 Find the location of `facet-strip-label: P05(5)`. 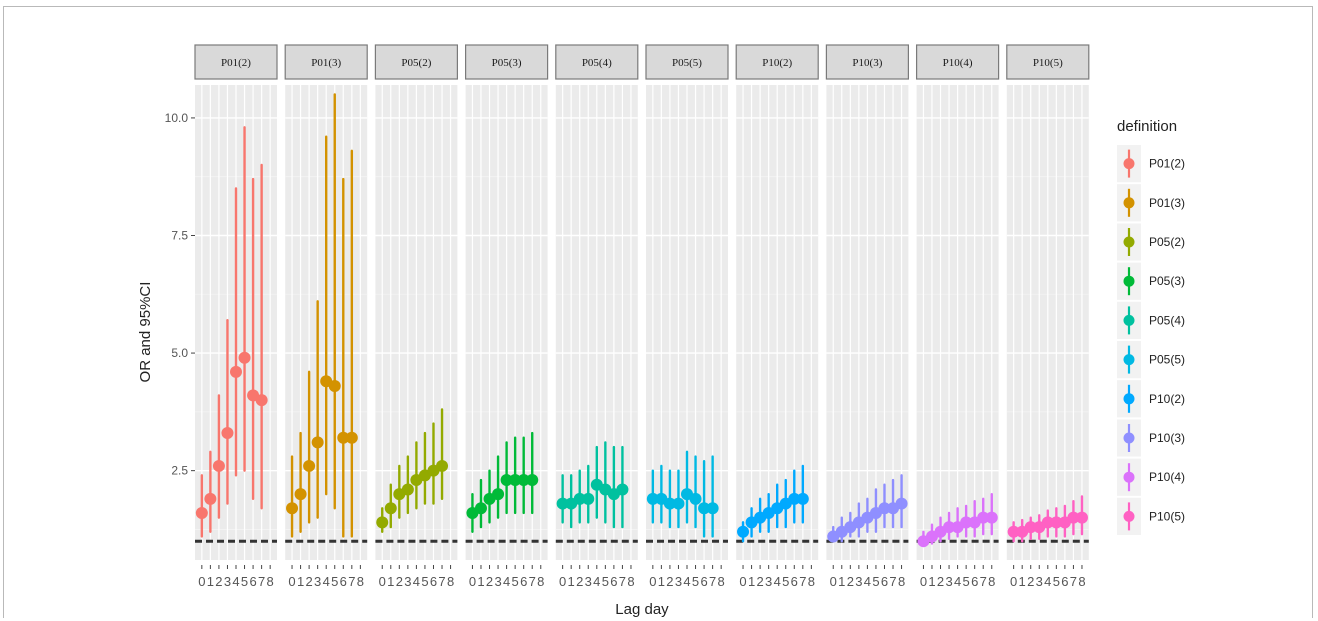

facet-strip-label: P05(5) is located at coordinates (687, 63).